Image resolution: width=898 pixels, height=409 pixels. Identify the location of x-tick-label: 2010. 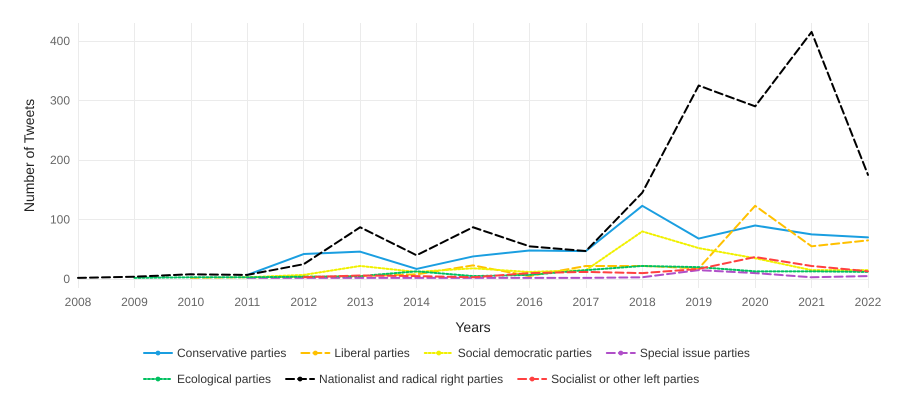
(191, 302).